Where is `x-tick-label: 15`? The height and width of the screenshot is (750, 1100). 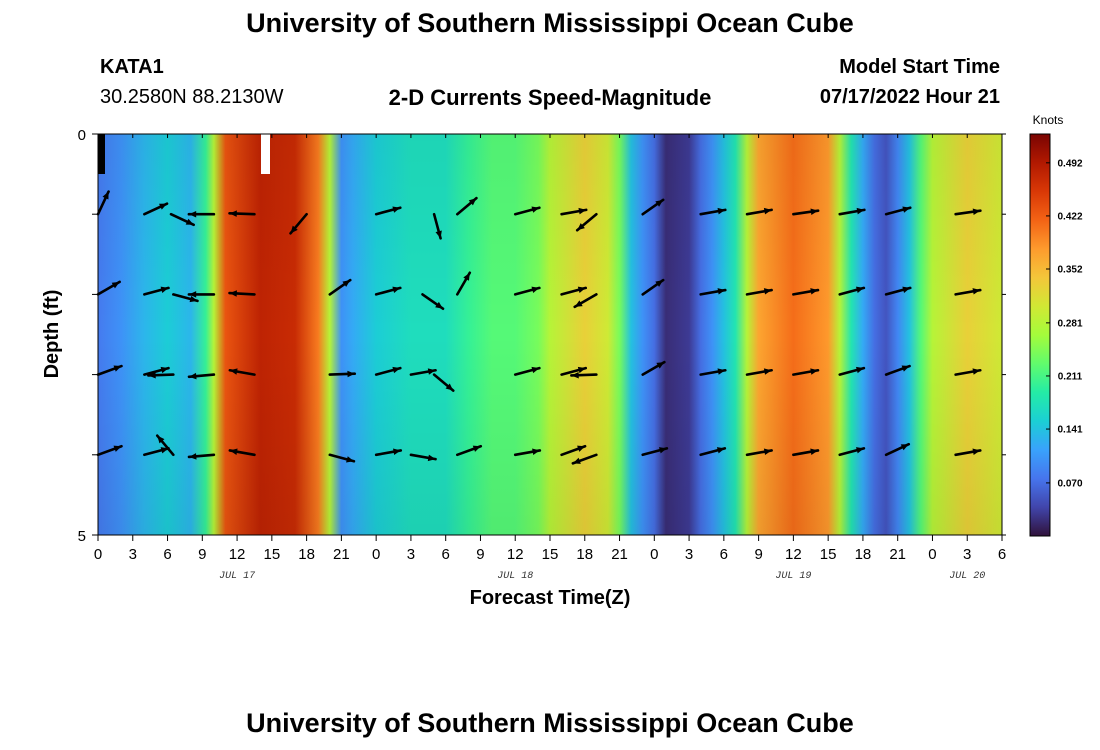
x-tick-label: 15 is located at coordinates (550, 554).